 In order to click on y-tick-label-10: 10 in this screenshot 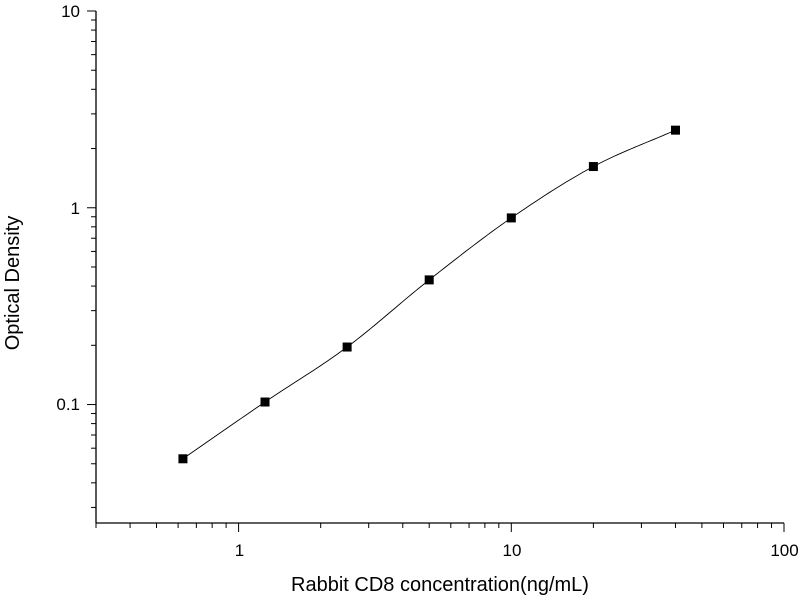, I will do `click(70, 11)`.